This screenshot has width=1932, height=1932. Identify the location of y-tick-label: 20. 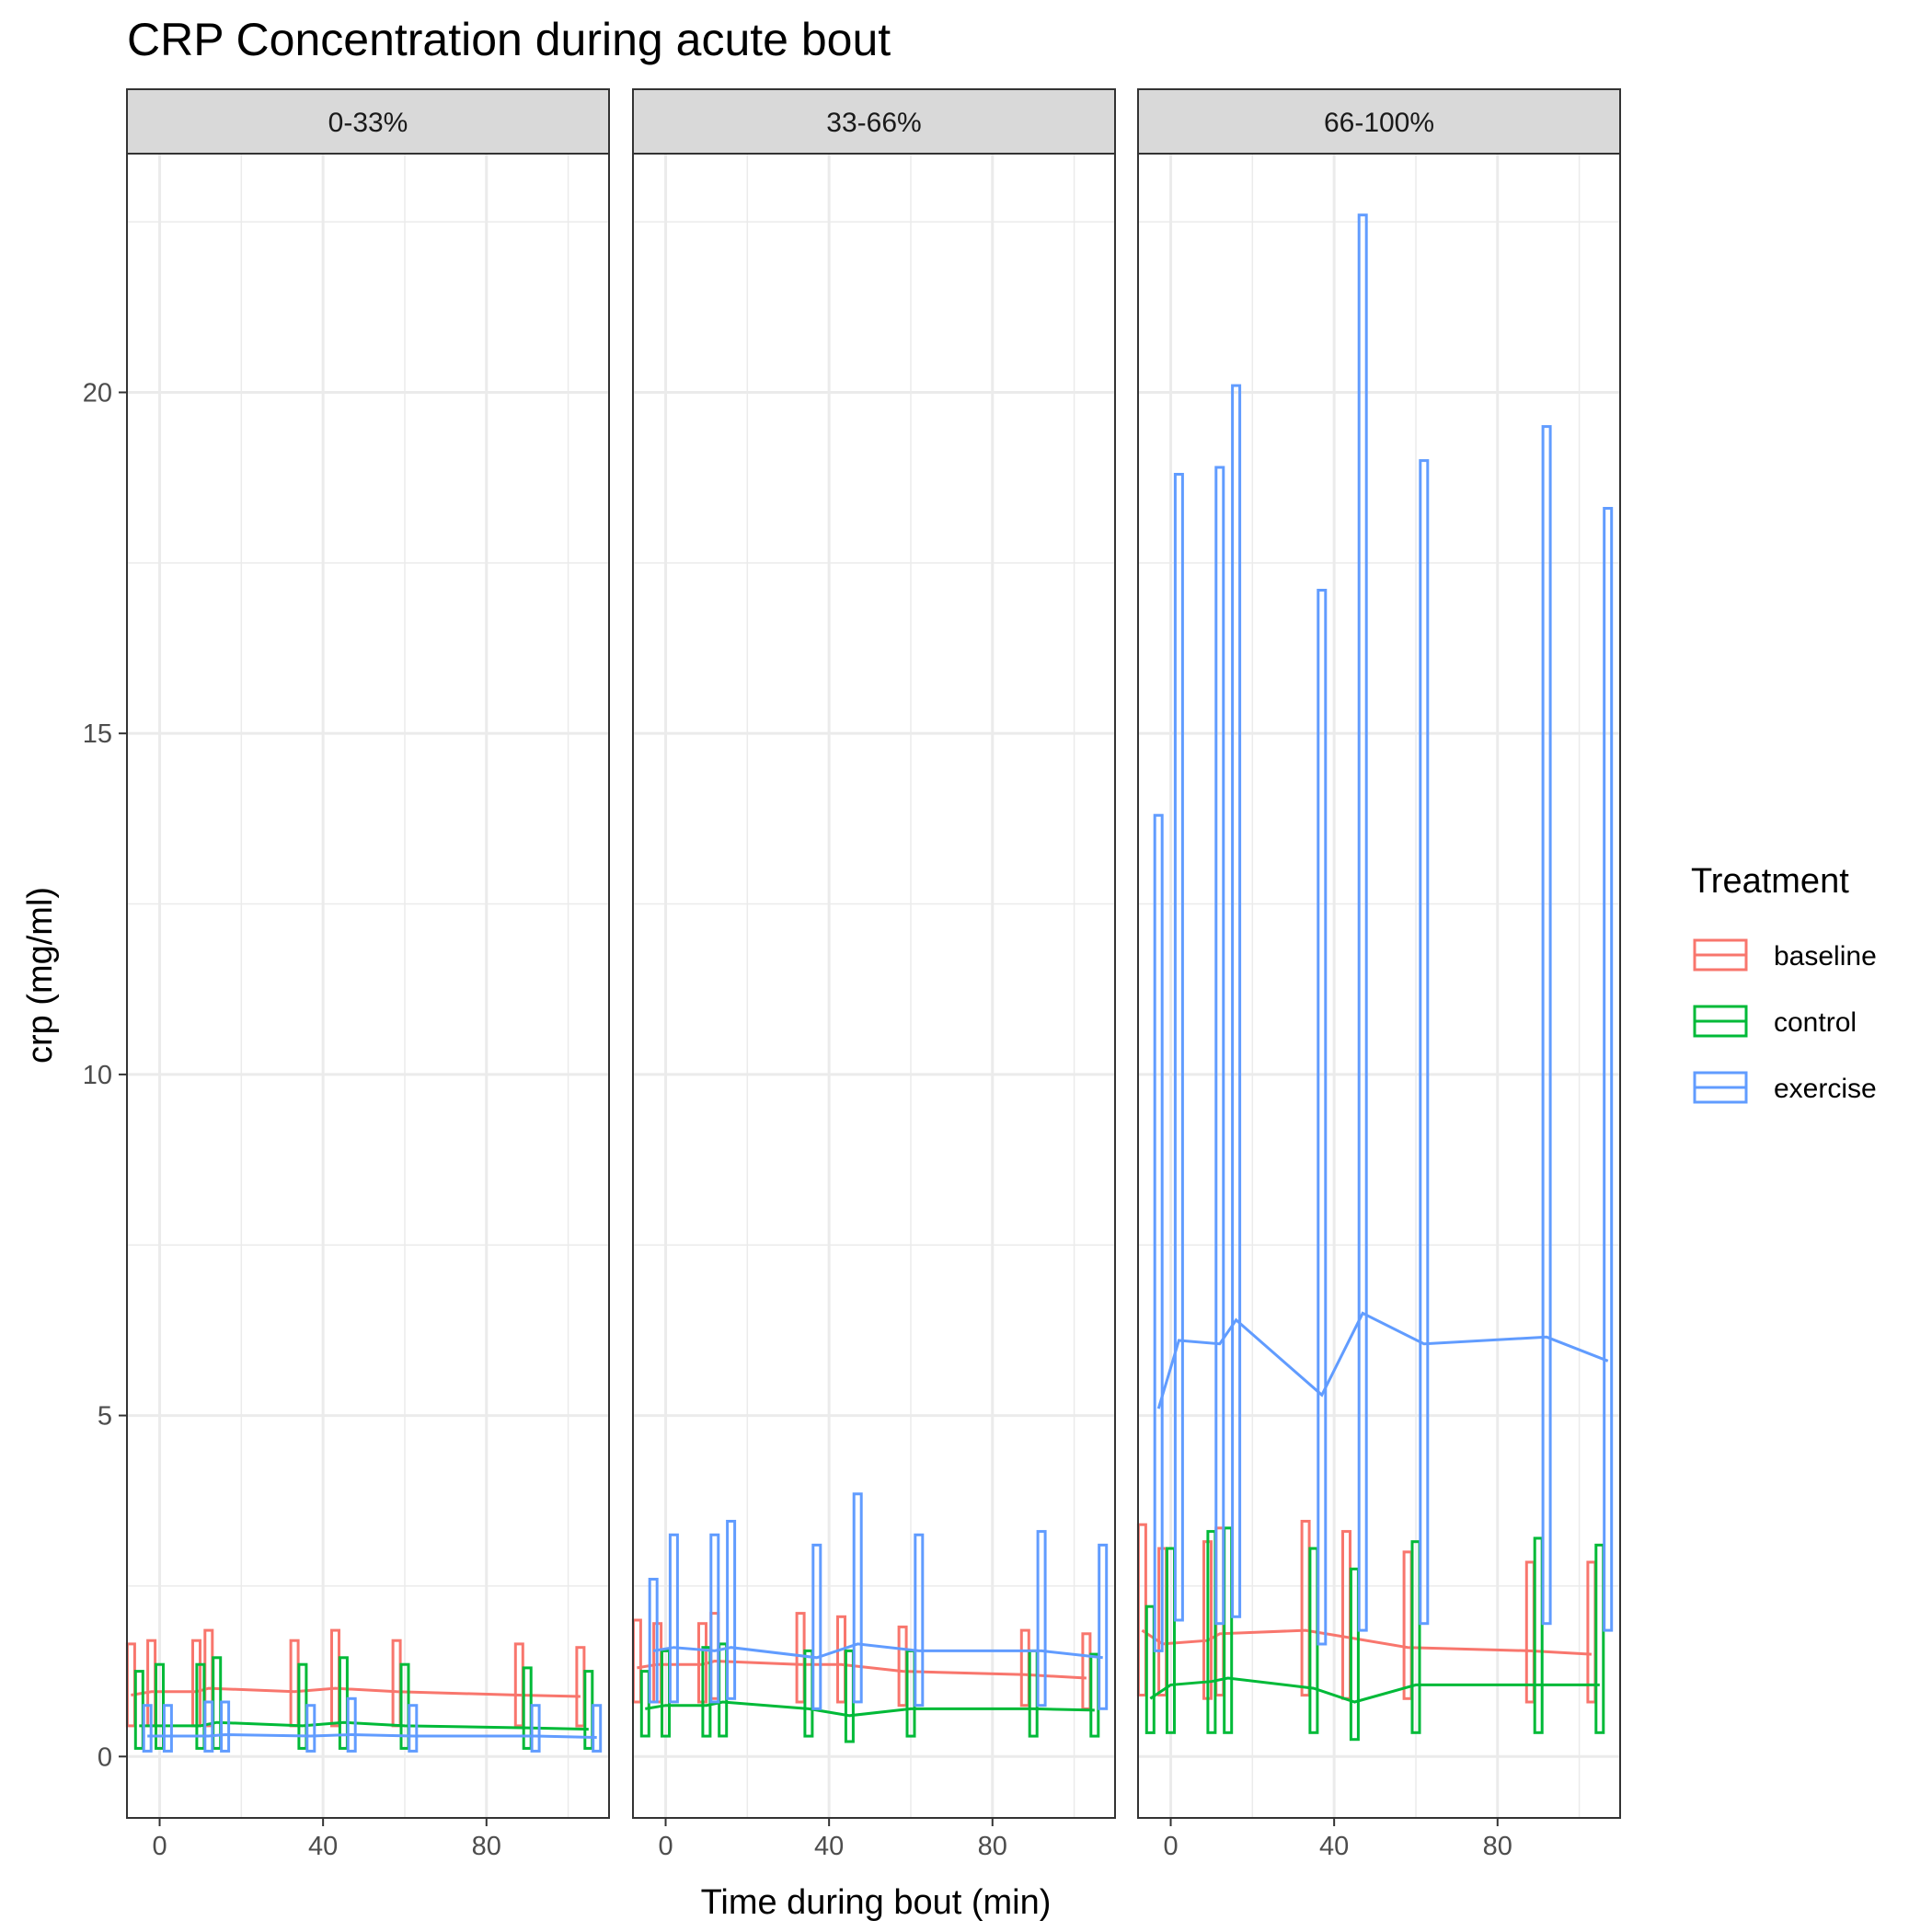
(97, 393).